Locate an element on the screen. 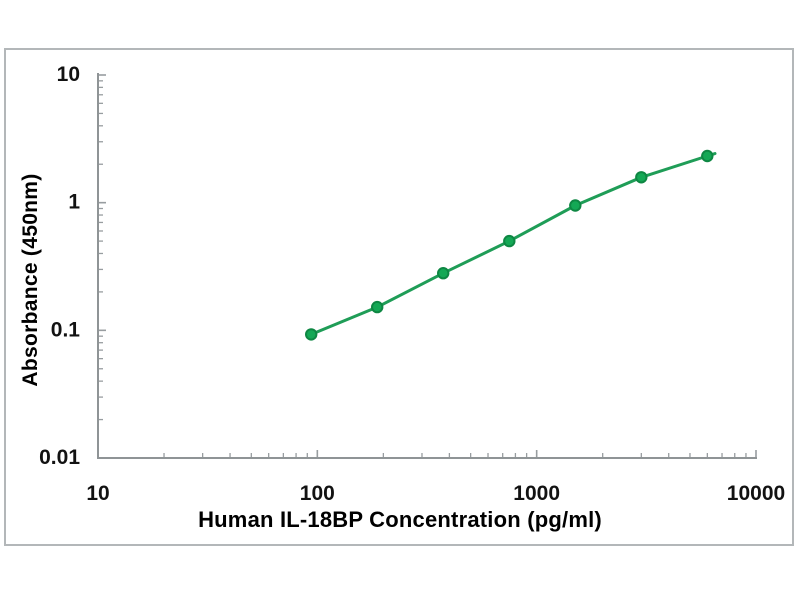 The image size is (800, 600). y-tick-label: 0.1 is located at coordinates (66, 329).